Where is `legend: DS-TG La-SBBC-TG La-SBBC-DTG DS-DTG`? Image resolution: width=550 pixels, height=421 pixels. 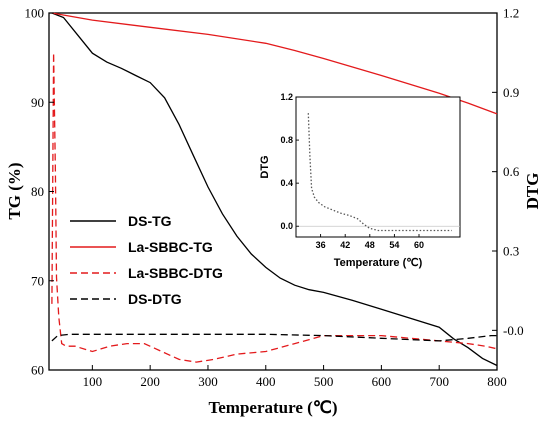
legend: DS-TG La-SBBC-TG La-SBBC-DTG DS-DTG is located at coordinates (146, 260).